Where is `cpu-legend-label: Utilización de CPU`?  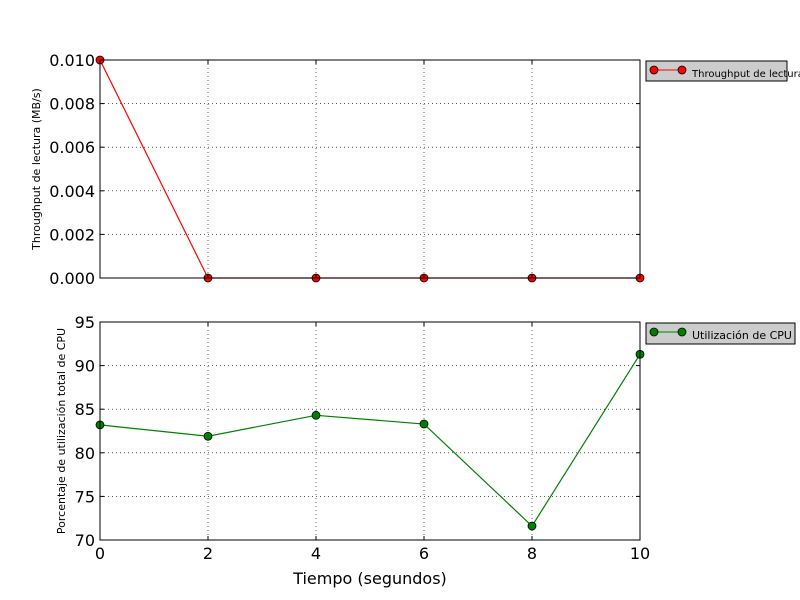 cpu-legend-label: Utilización de CPU is located at coordinates (742, 335).